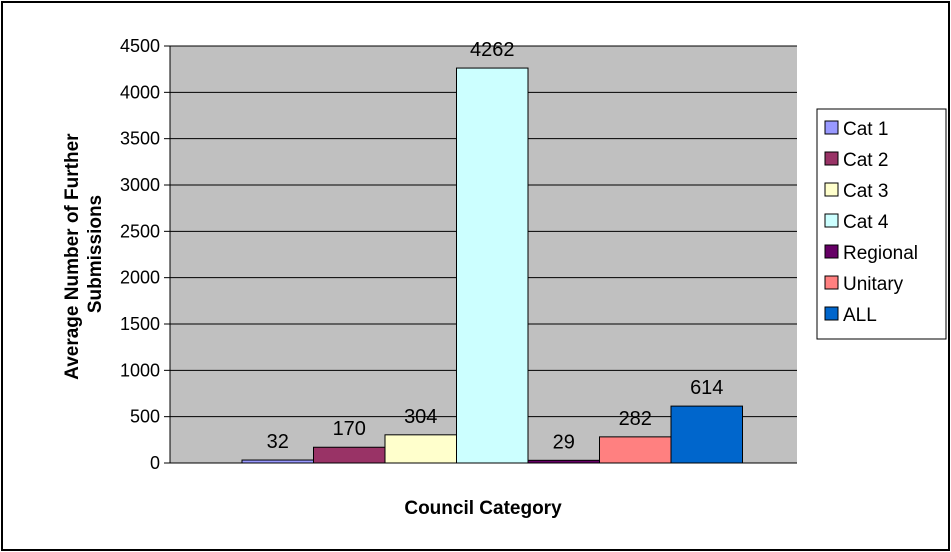 This screenshot has height=552, width=951. I want to click on data-label: 4262, so click(492, 50).